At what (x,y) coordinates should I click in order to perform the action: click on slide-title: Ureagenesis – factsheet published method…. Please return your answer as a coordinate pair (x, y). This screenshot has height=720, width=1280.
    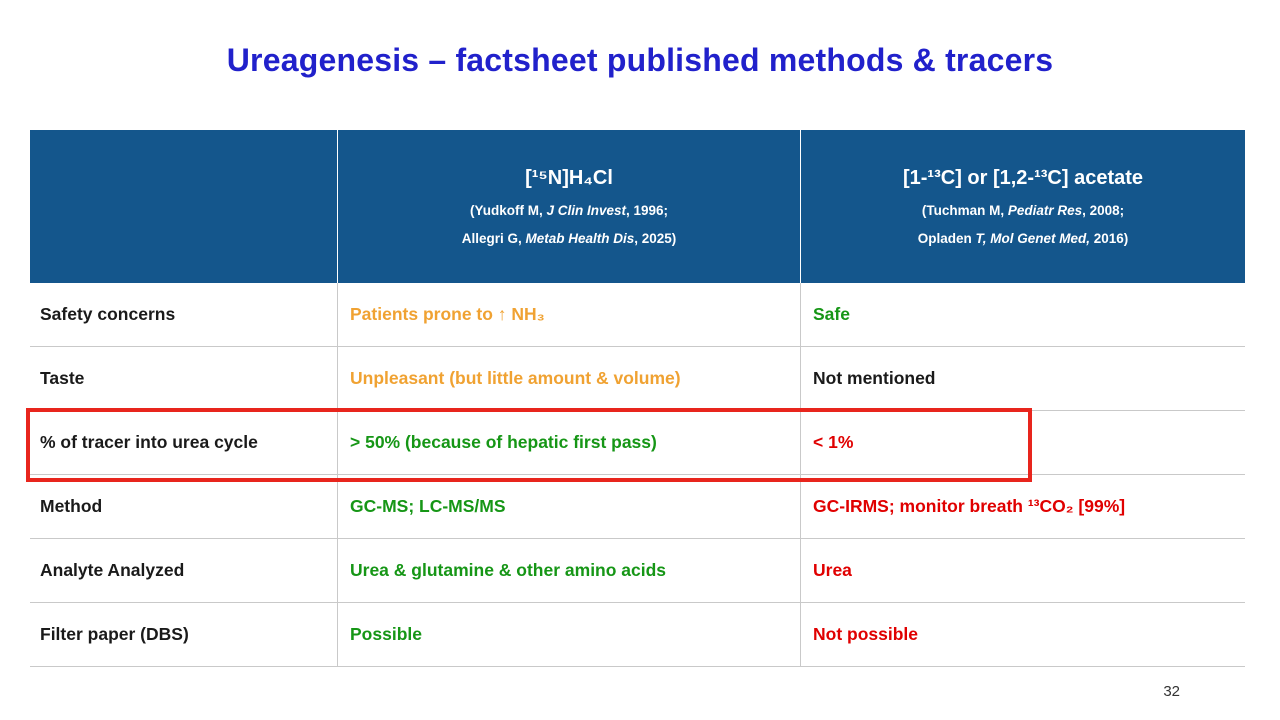
    Looking at the image, I should click on (640, 60).